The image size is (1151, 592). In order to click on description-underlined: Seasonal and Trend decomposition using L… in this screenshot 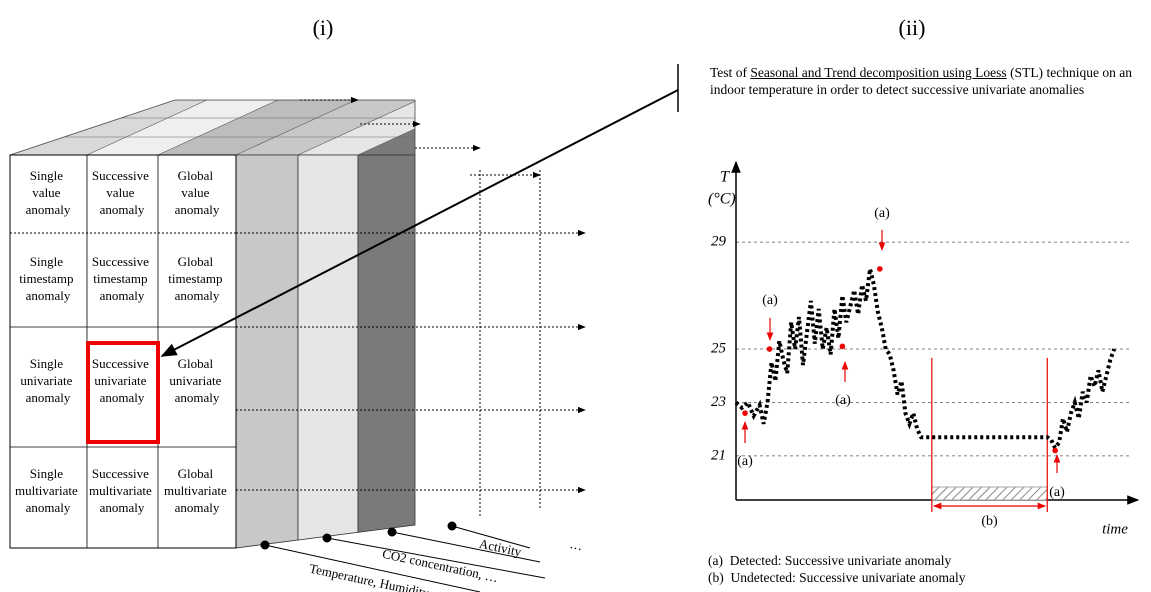, I will do `click(878, 72)`.